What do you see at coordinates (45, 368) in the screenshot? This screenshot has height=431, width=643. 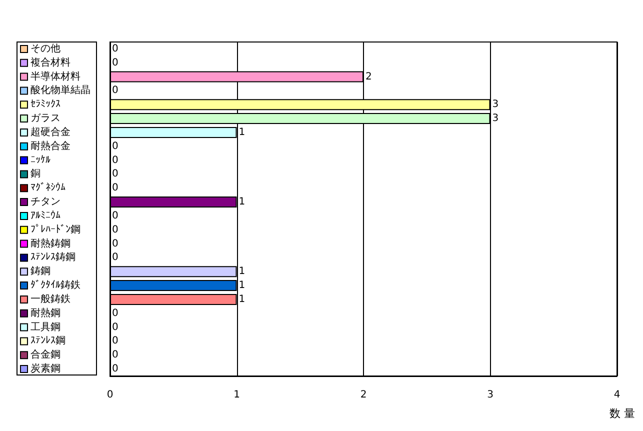 I see `legend-label: 炭素鋼` at bounding box center [45, 368].